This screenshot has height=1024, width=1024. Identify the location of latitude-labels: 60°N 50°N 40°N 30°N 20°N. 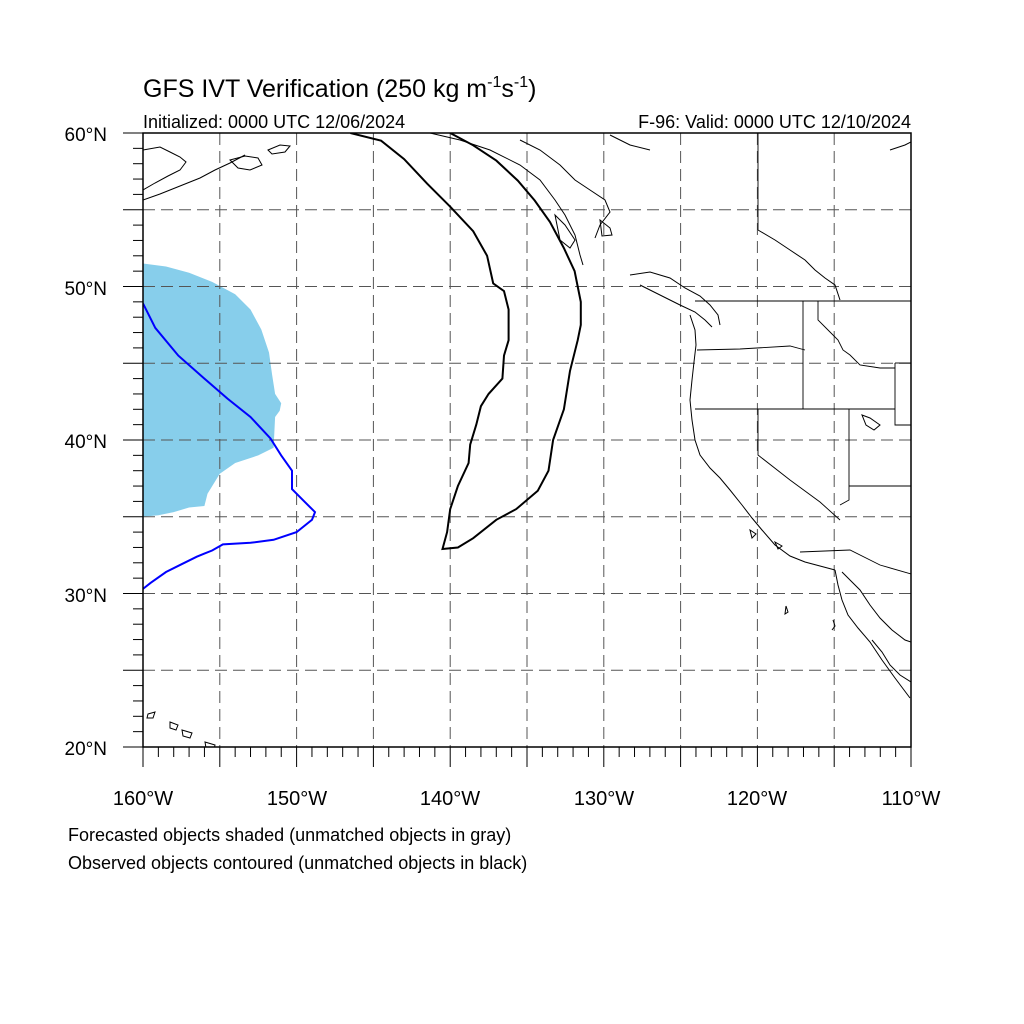
(86, 442).